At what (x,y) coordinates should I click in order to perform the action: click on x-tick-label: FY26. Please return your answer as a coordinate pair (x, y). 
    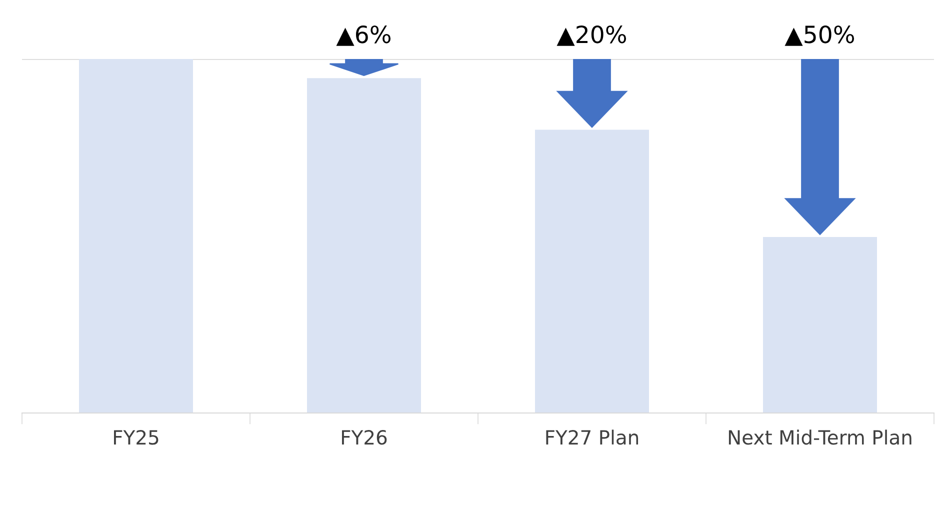
    Looking at the image, I should click on (364, 437).